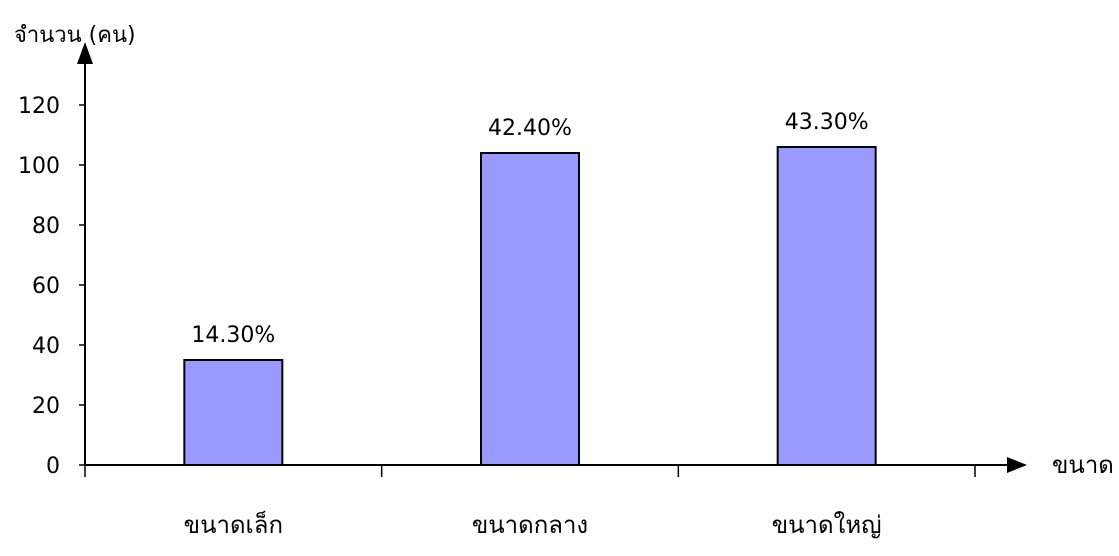 The height and width of the screenshot is (556, 1119). Describe the element at coordinates (530, 128) in the screenshot. I see `data-label: 42.40%` at that location.